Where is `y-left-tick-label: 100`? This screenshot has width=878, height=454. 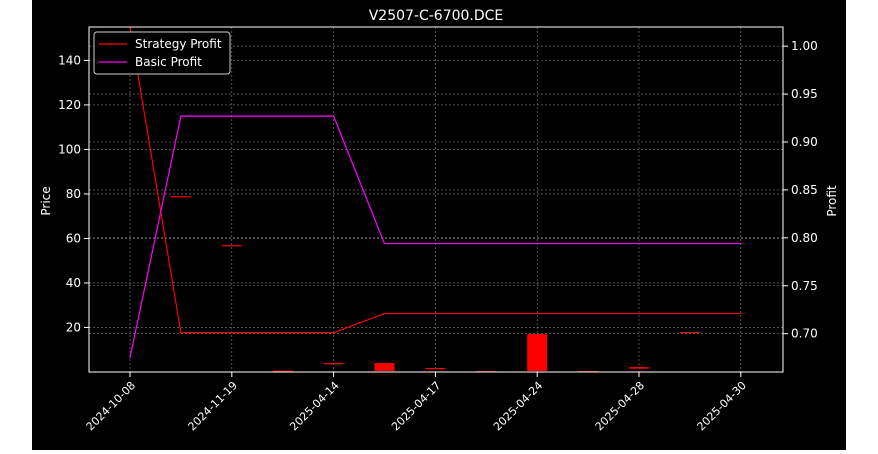
y-left-tick-label: 100 is located at coordinates (69, 149).